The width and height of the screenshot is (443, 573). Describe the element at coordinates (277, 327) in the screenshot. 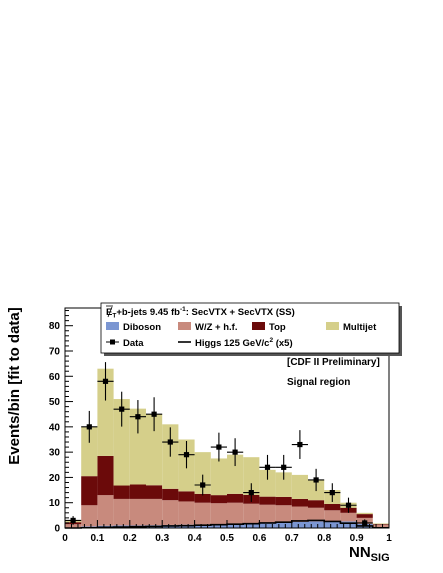

I see `legend-label-top: Top` at that location.